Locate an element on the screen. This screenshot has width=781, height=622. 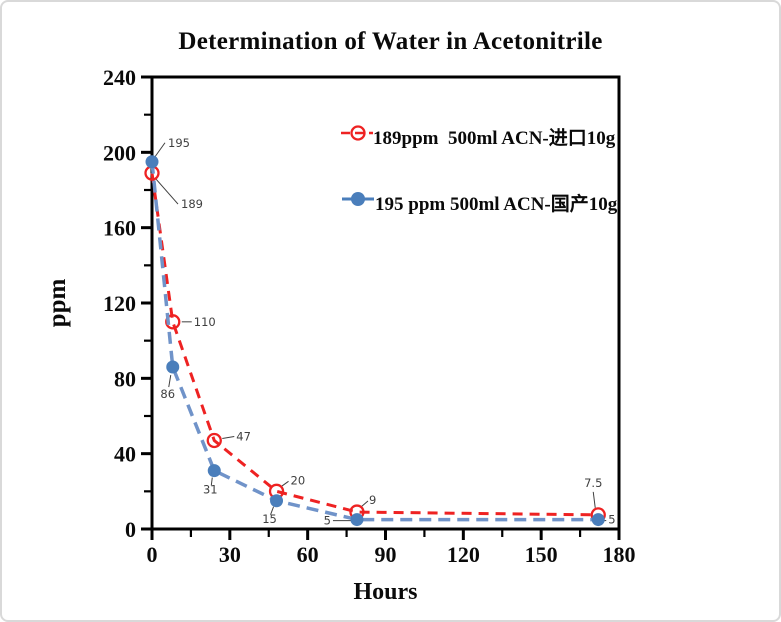
data-point-label: 47 is located at coordinates (243, 436).